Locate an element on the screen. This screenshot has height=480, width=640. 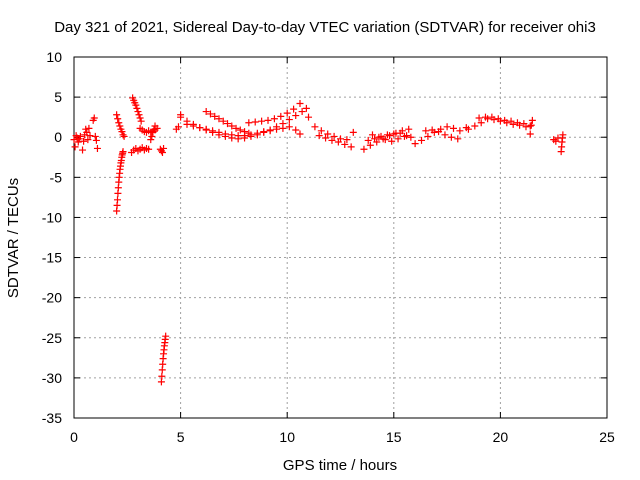
x-tick-label: 10 is located at coordinates (287, 437).